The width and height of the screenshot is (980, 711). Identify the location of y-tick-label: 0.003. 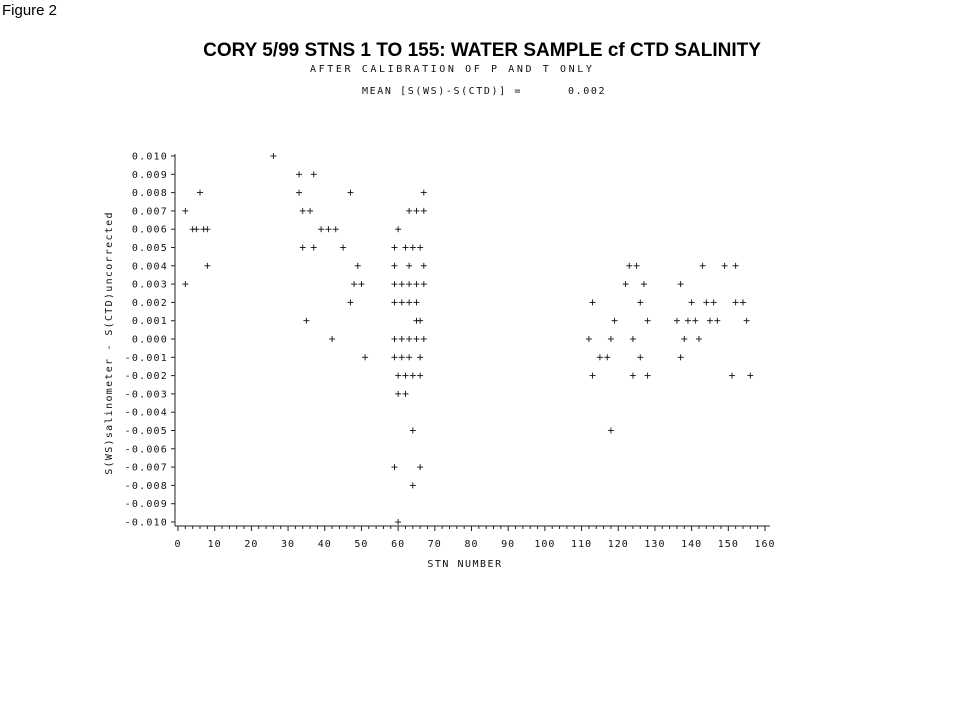
(150, 285).